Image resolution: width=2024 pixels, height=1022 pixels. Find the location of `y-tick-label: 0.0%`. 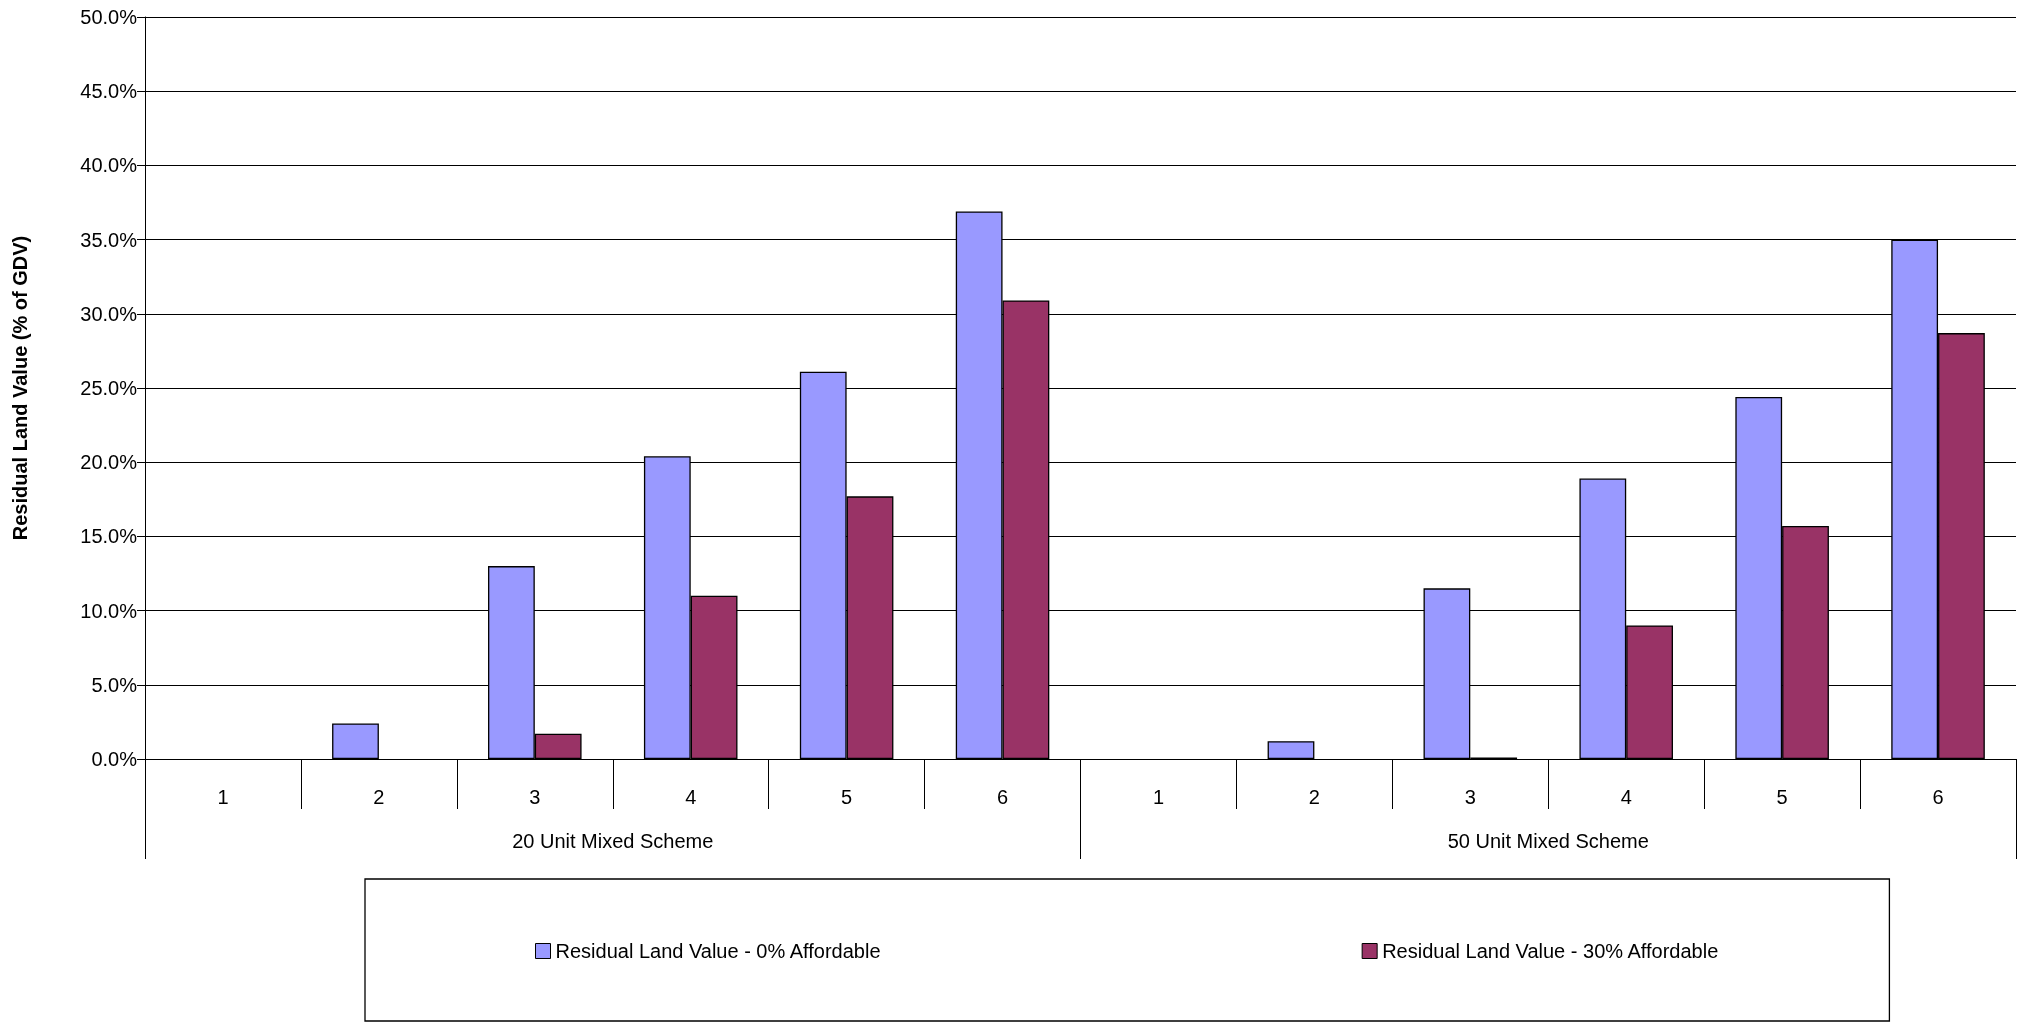

y-tick-label: 0.0% is located at coordinates (114, 759).